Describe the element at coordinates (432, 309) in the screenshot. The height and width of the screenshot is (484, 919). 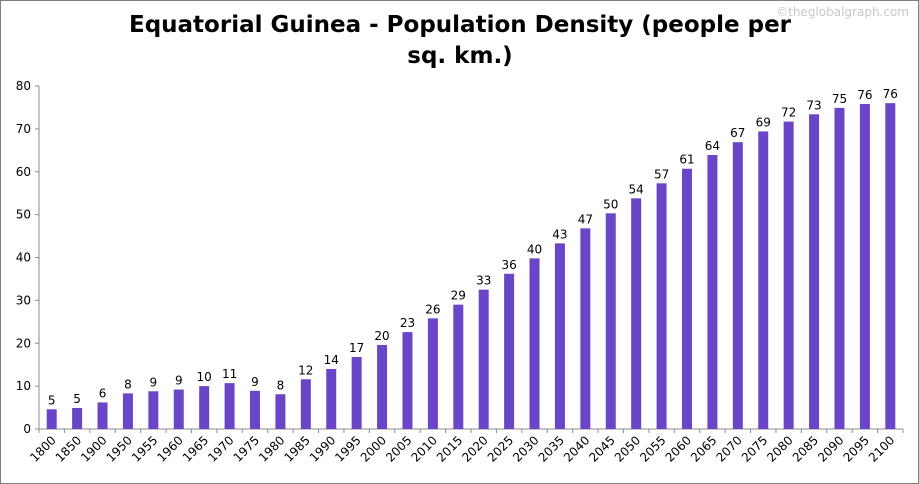
I see `data-label: 26` at that location.